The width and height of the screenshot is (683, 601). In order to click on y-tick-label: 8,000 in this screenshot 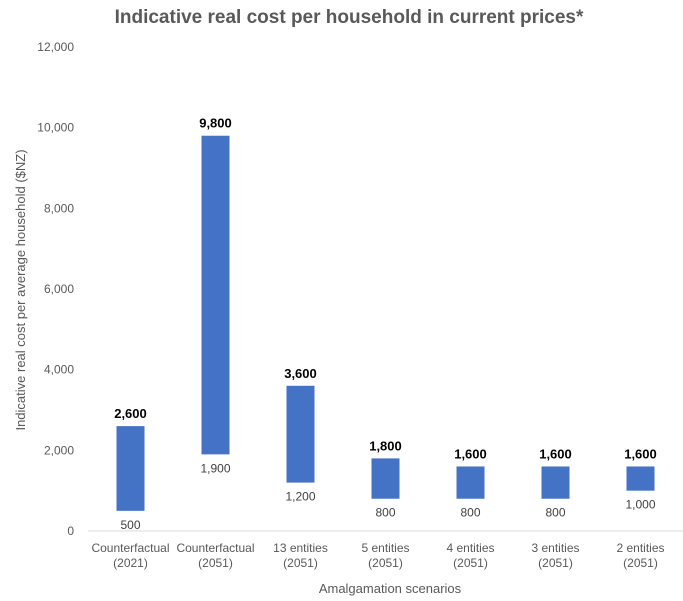, I will do `click(59, 208)`.